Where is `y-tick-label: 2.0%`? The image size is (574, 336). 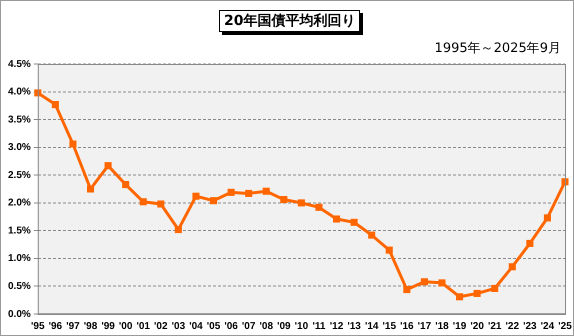 y-tick-label: 2.0% is located at coordinates (19, 203).